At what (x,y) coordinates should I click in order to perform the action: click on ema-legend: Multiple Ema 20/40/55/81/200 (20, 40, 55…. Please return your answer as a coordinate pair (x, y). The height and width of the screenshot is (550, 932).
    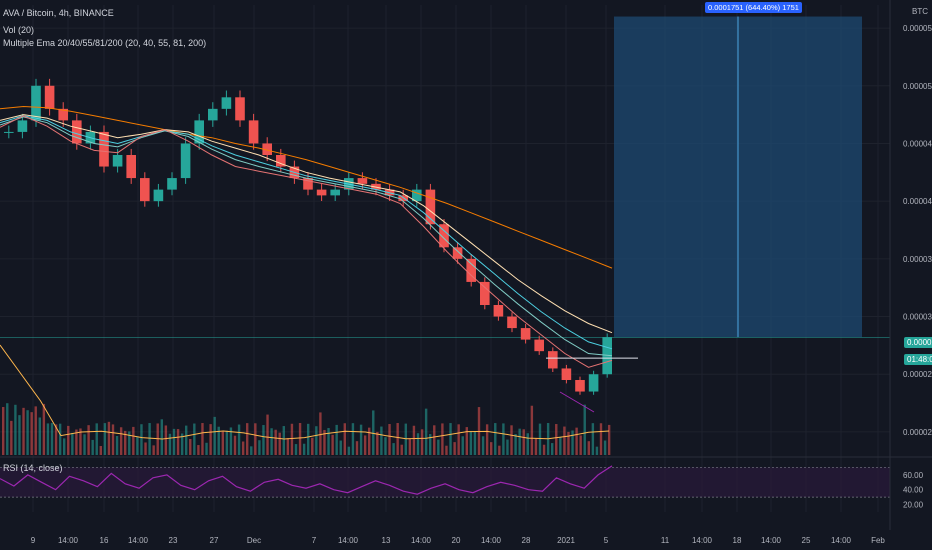
    Looking at the image, I should click on (105, 43).